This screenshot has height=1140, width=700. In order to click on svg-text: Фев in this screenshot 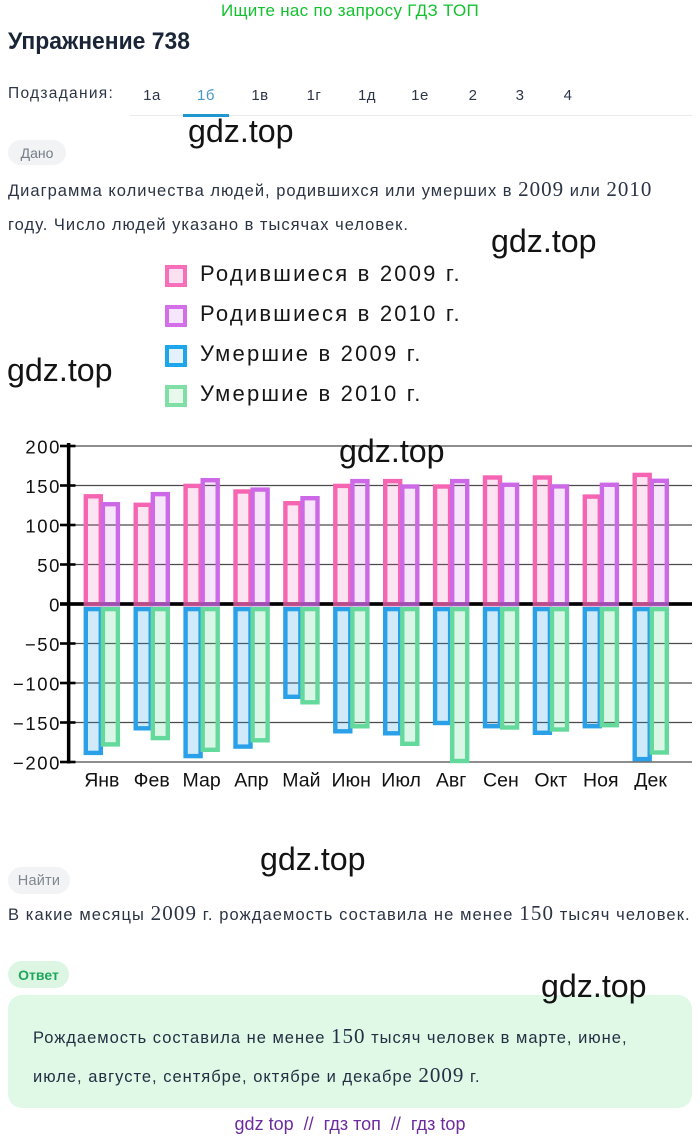, I will do `click(152, 780)`.